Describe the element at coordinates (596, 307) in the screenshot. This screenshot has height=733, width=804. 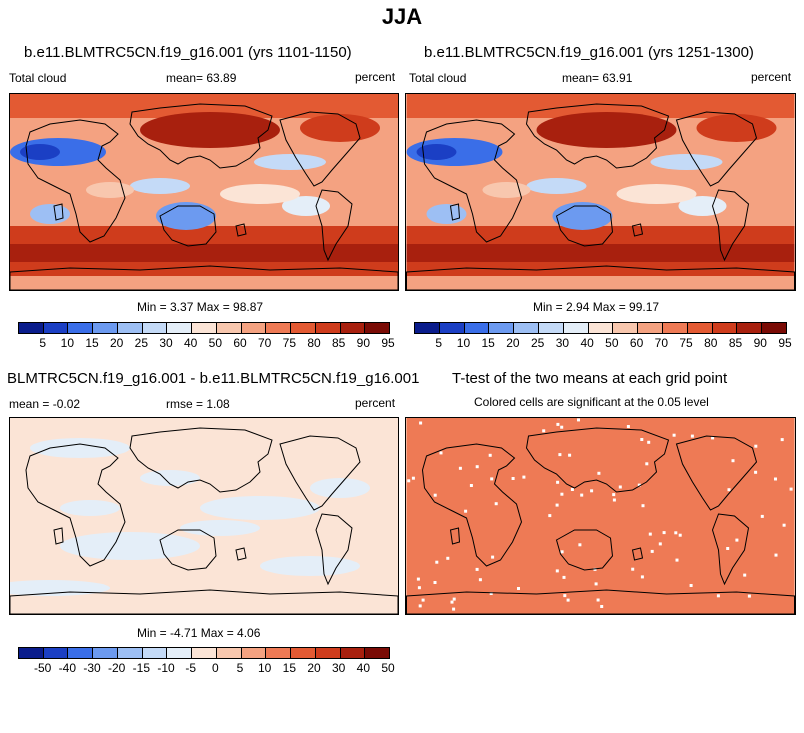
I see `panel2-minmax-label: Min = 2.94 Max = 99.17` at that location.